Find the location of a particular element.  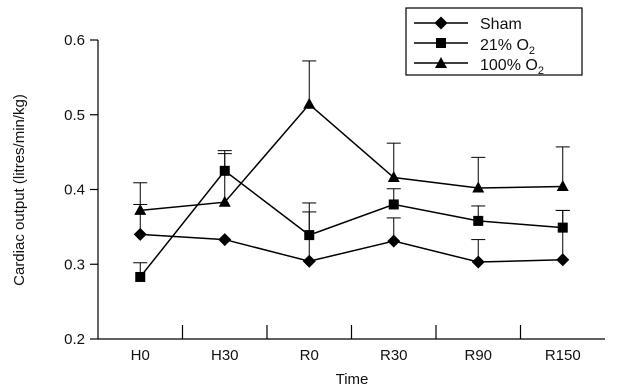

legend-item-100-o2: 100% O2 is located at coordinates (479, 67).